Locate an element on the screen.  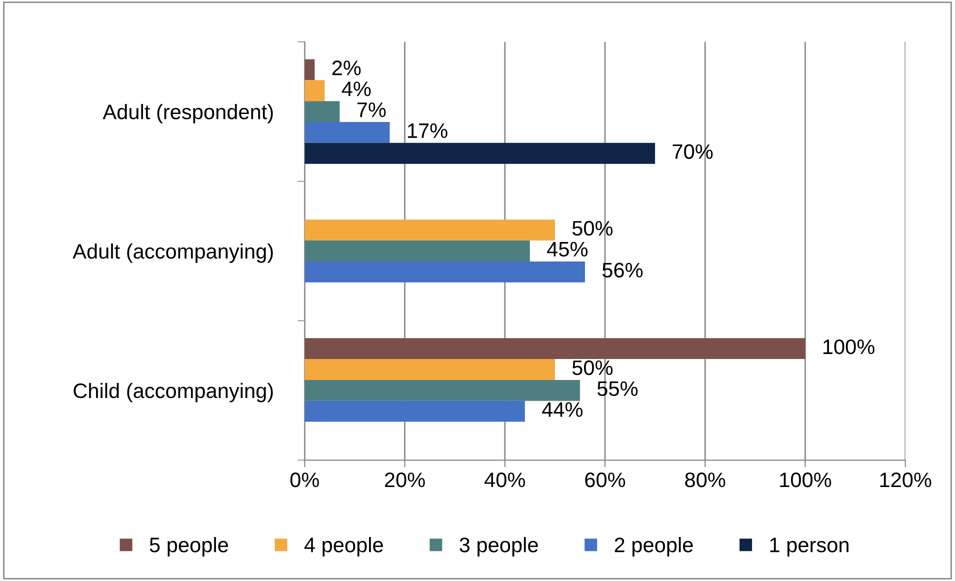
y-tick-label: Child (accompanying) is located at coordinates (173, 392).